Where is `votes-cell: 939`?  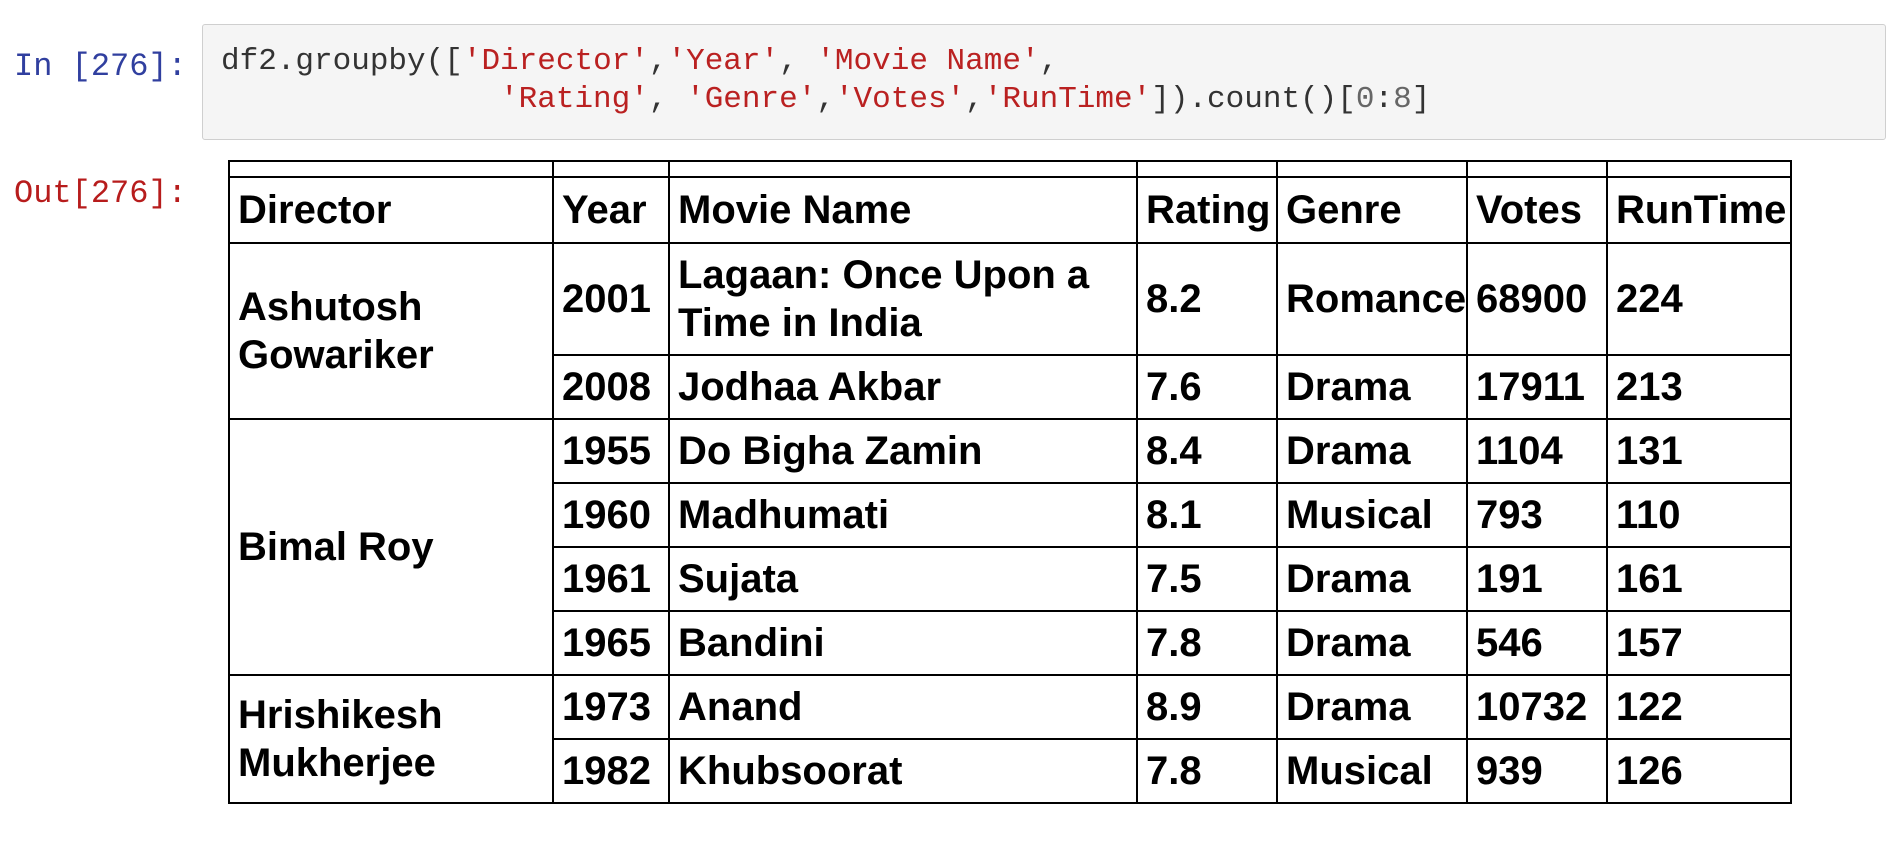 votes-cell: 939 is located at coordinates (1537, 771).